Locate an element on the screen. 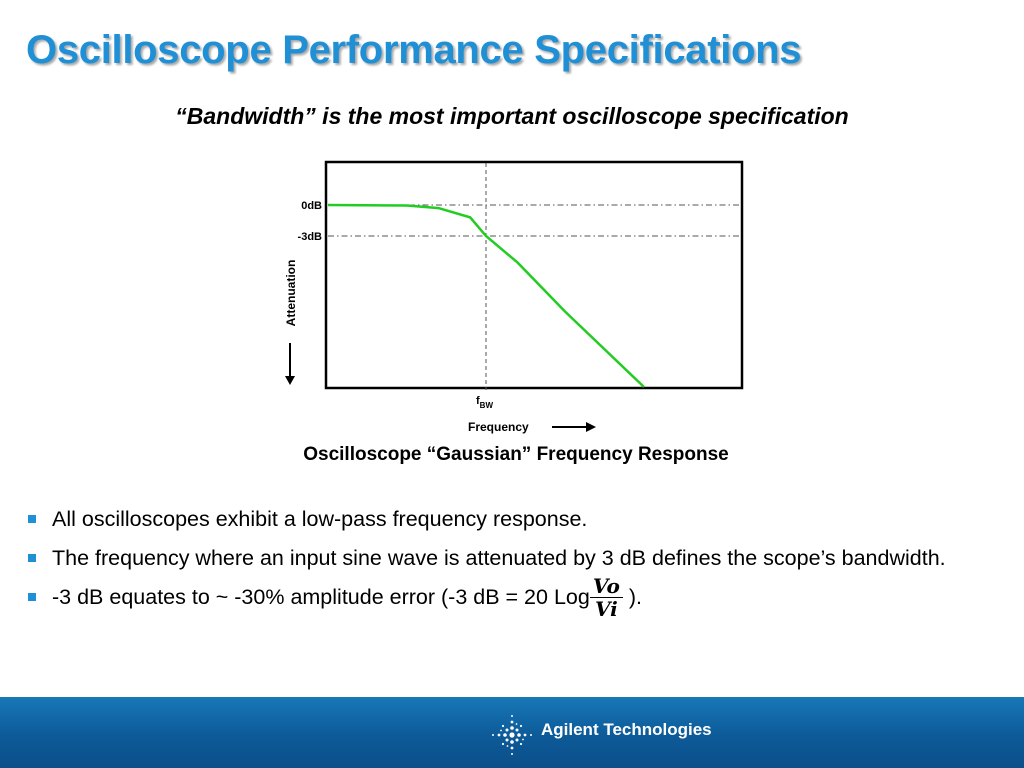 The width and height of the screenshot is (1024, 768). down-arrow-icon is located at coordinates (290, 364).